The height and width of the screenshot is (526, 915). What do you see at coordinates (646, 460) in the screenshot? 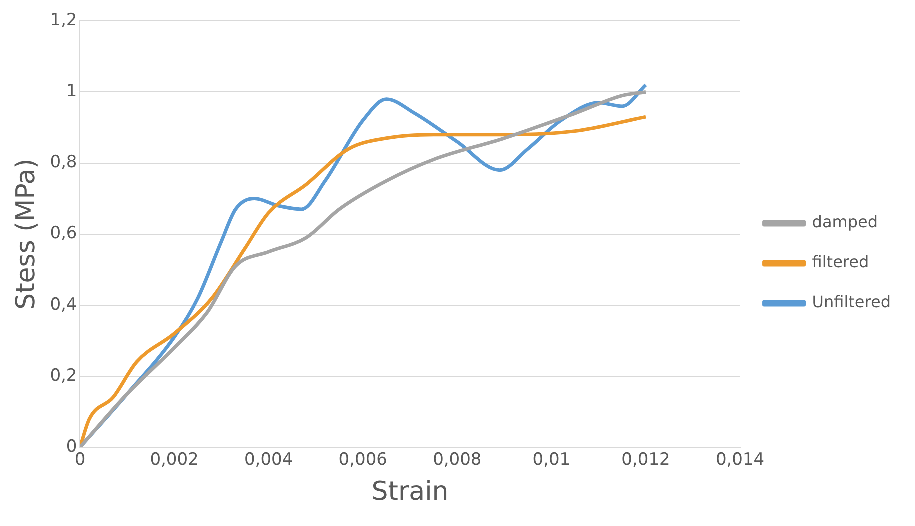
I see `x-tick-label: 0,012` at bounding box center [646, 460].